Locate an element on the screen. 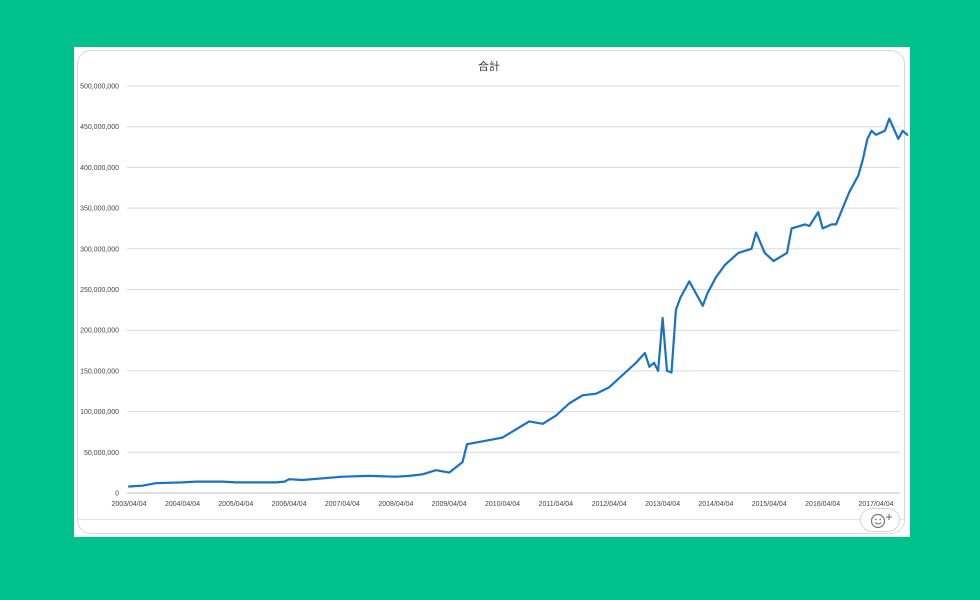 The width and height of the screenshot is (980, 600). y-tick-label: 400,000,000 is located at coordinates (99, 168).